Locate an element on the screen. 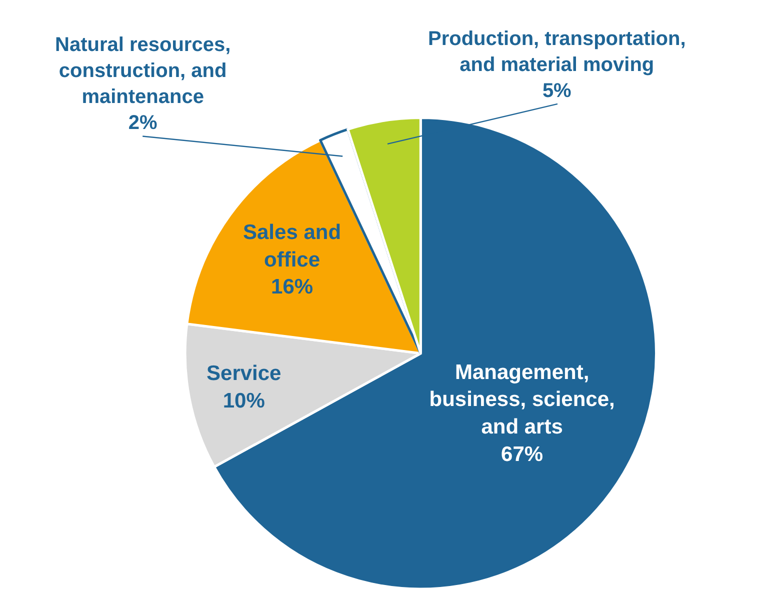  data-label: 16% is located at coordinates (292, 287).